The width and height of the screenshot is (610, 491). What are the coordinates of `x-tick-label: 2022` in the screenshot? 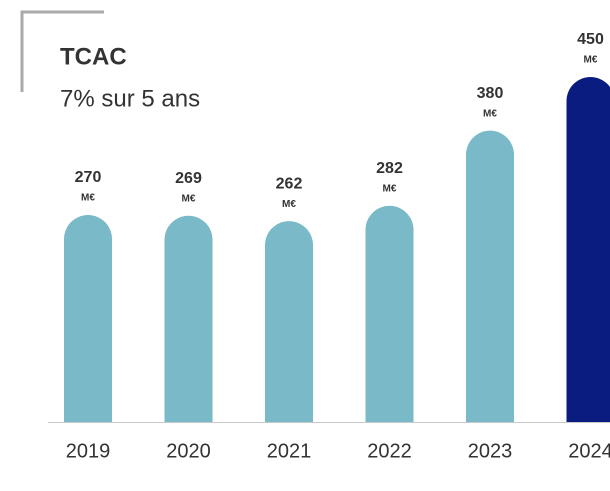 It's located at (389, 451).